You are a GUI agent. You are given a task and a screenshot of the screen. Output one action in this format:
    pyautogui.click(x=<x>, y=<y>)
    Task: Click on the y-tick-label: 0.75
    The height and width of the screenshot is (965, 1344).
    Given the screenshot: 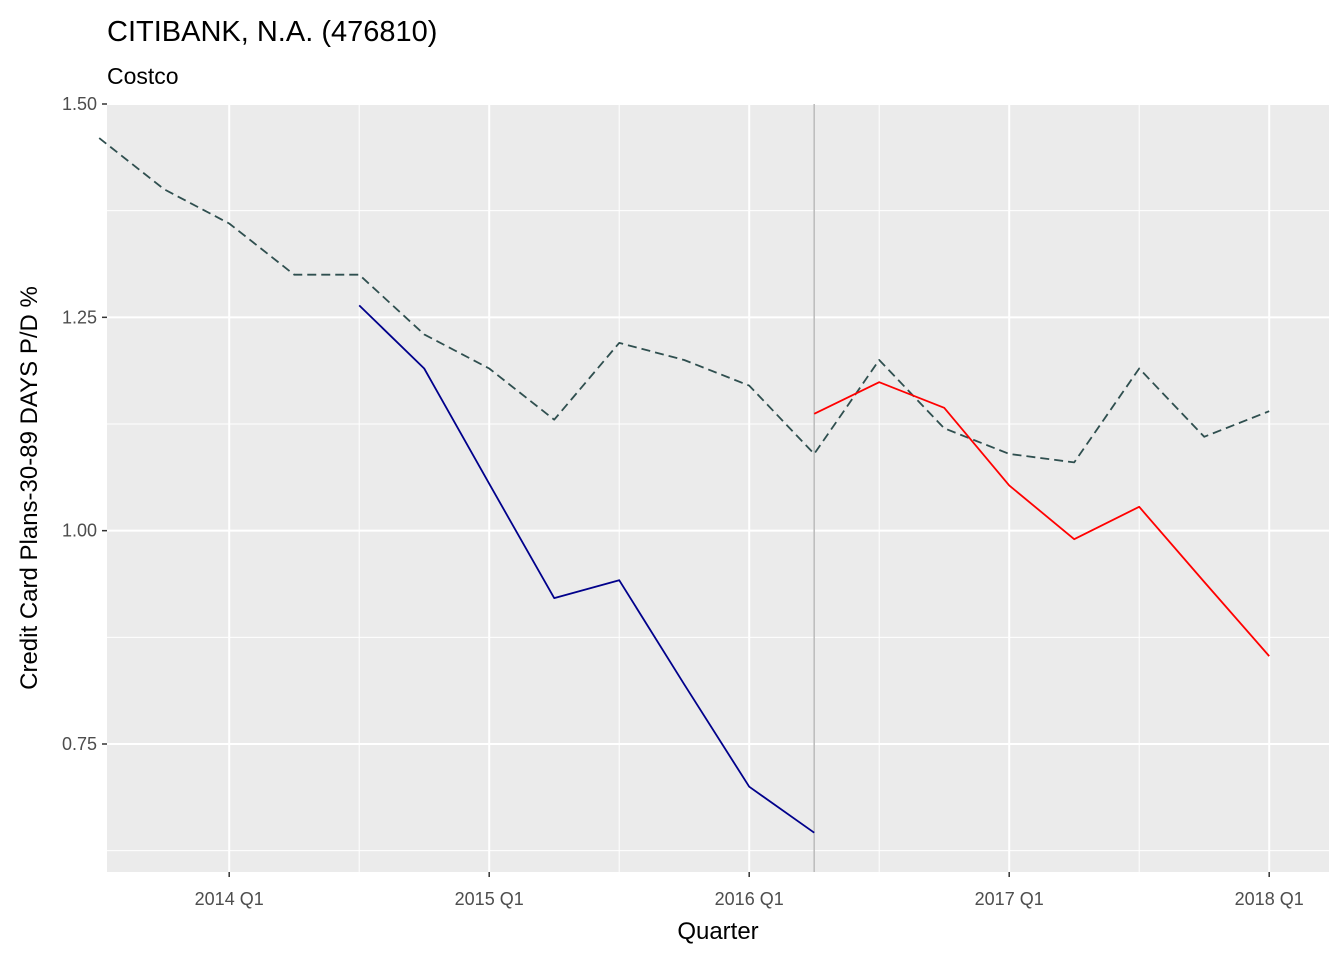 What is the action you would take?
    pyautogui.click(x=79, y=744)
    